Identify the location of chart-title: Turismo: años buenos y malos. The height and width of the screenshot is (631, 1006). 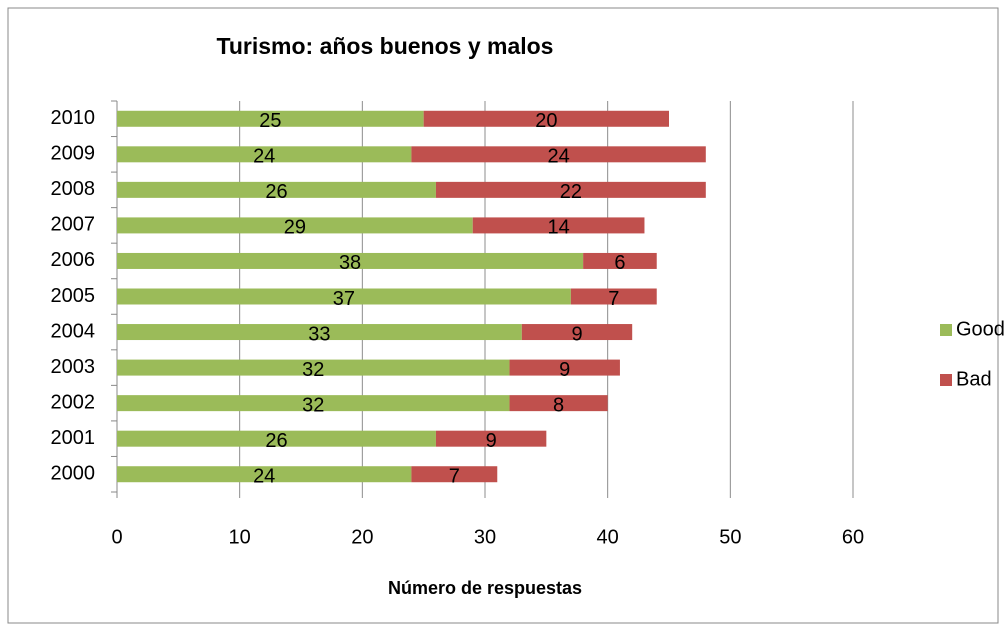
(385, 46).